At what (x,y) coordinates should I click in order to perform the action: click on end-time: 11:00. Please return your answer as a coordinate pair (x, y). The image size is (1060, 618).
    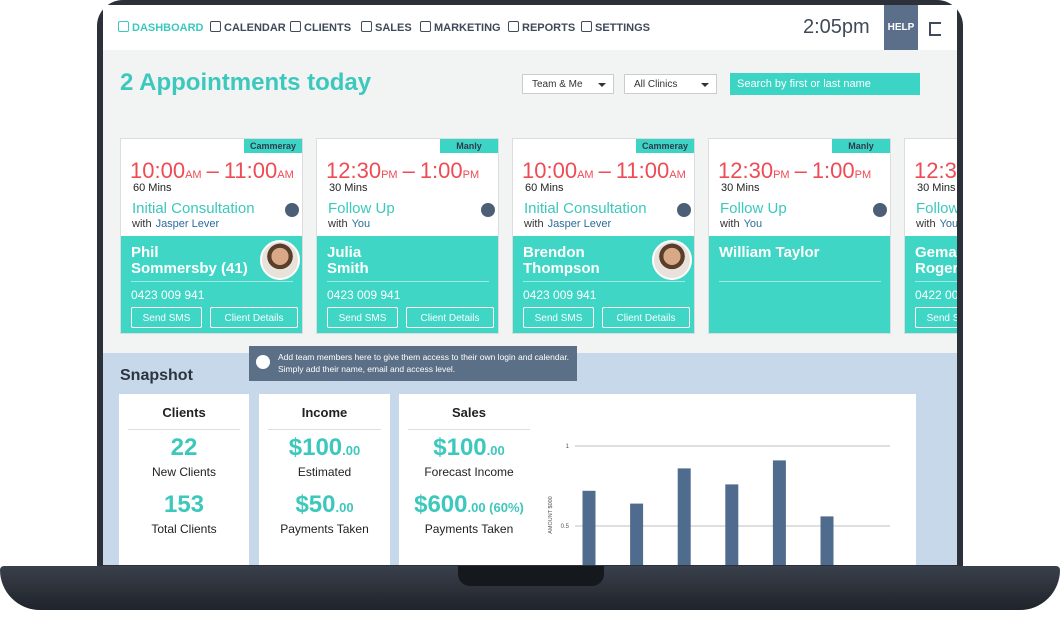
    Looking at the image, I should click on (642, 170).